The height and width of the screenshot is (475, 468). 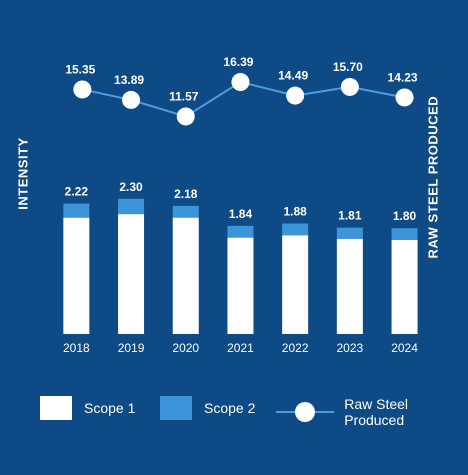 What do you see at coordinates (349, 348) in the screenshot?
I see `x-tick-2023: 2023` at bounding box center [349, 348].